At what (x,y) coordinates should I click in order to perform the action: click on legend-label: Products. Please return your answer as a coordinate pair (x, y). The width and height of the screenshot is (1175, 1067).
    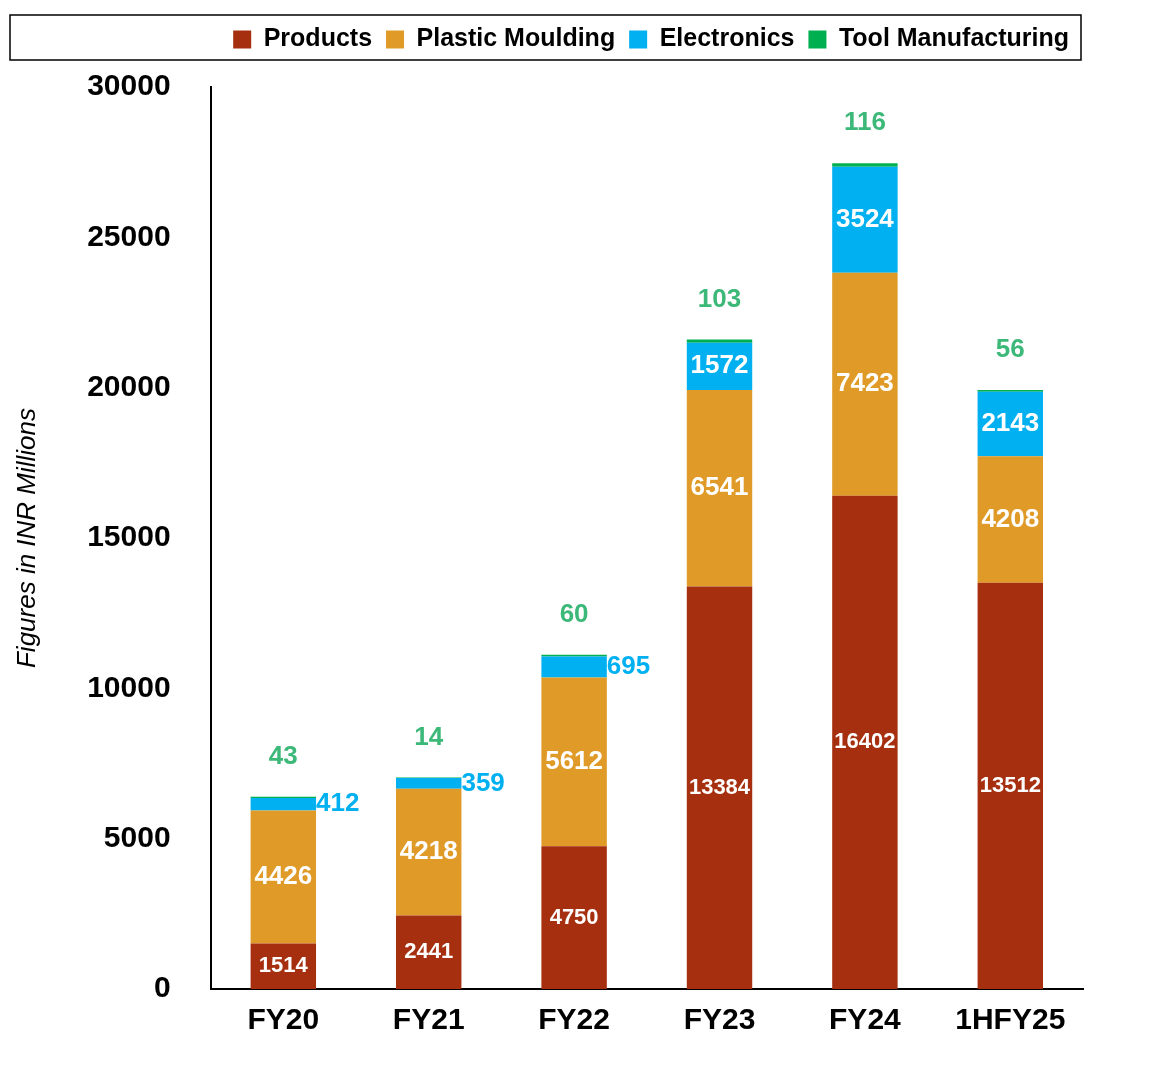
    Looking at the image, I should click on (318, 37).